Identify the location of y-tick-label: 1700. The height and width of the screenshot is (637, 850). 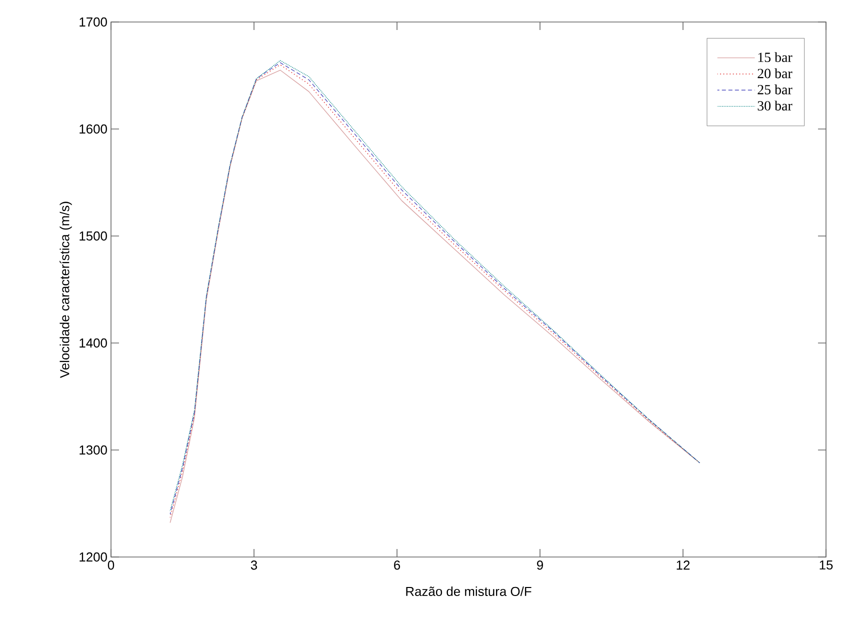
(93, 22).